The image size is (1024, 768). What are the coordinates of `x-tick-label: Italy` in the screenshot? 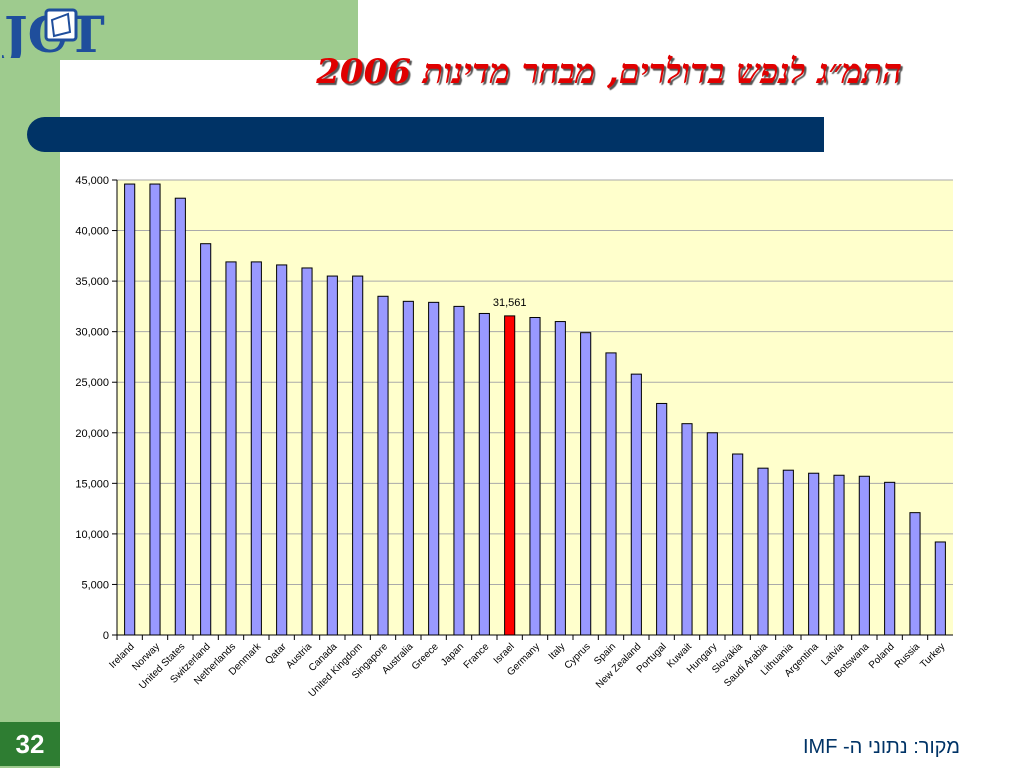 It's located at (557, 651).